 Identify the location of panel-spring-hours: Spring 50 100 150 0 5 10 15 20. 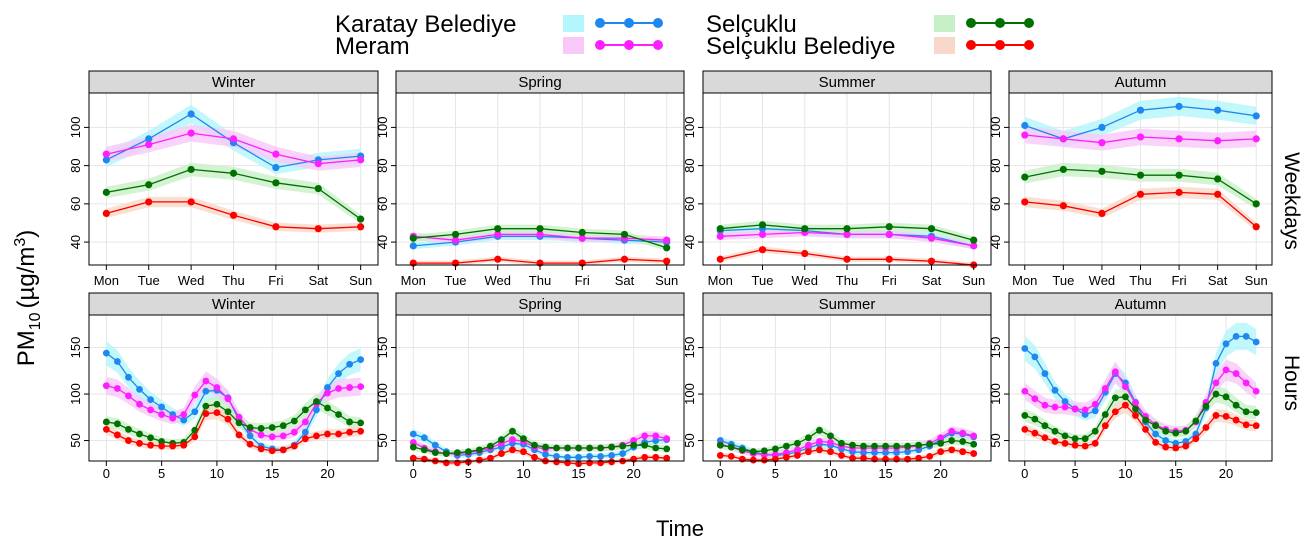
(530, 386).